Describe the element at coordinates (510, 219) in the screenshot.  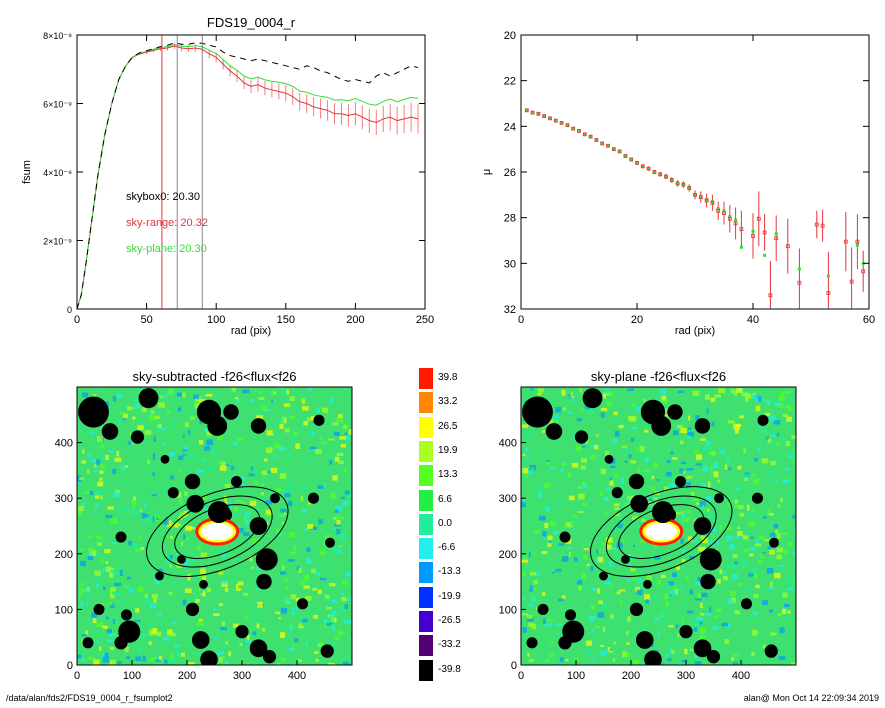
I see `mu-y-tick-label: 28` at that location.